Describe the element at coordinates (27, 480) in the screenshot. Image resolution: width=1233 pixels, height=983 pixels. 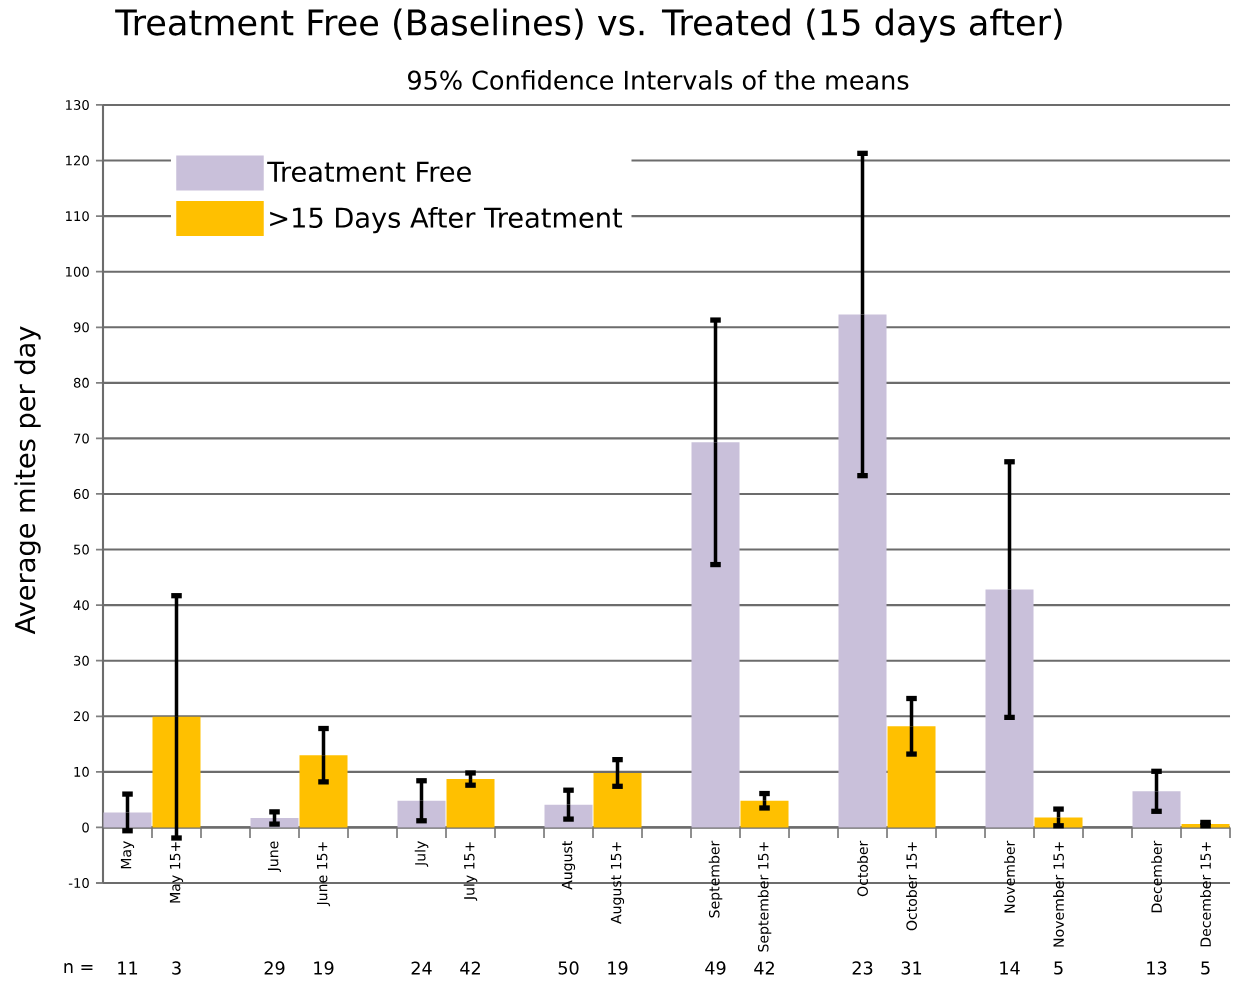
I see `y-axis-title: Average mites per day` at that location.